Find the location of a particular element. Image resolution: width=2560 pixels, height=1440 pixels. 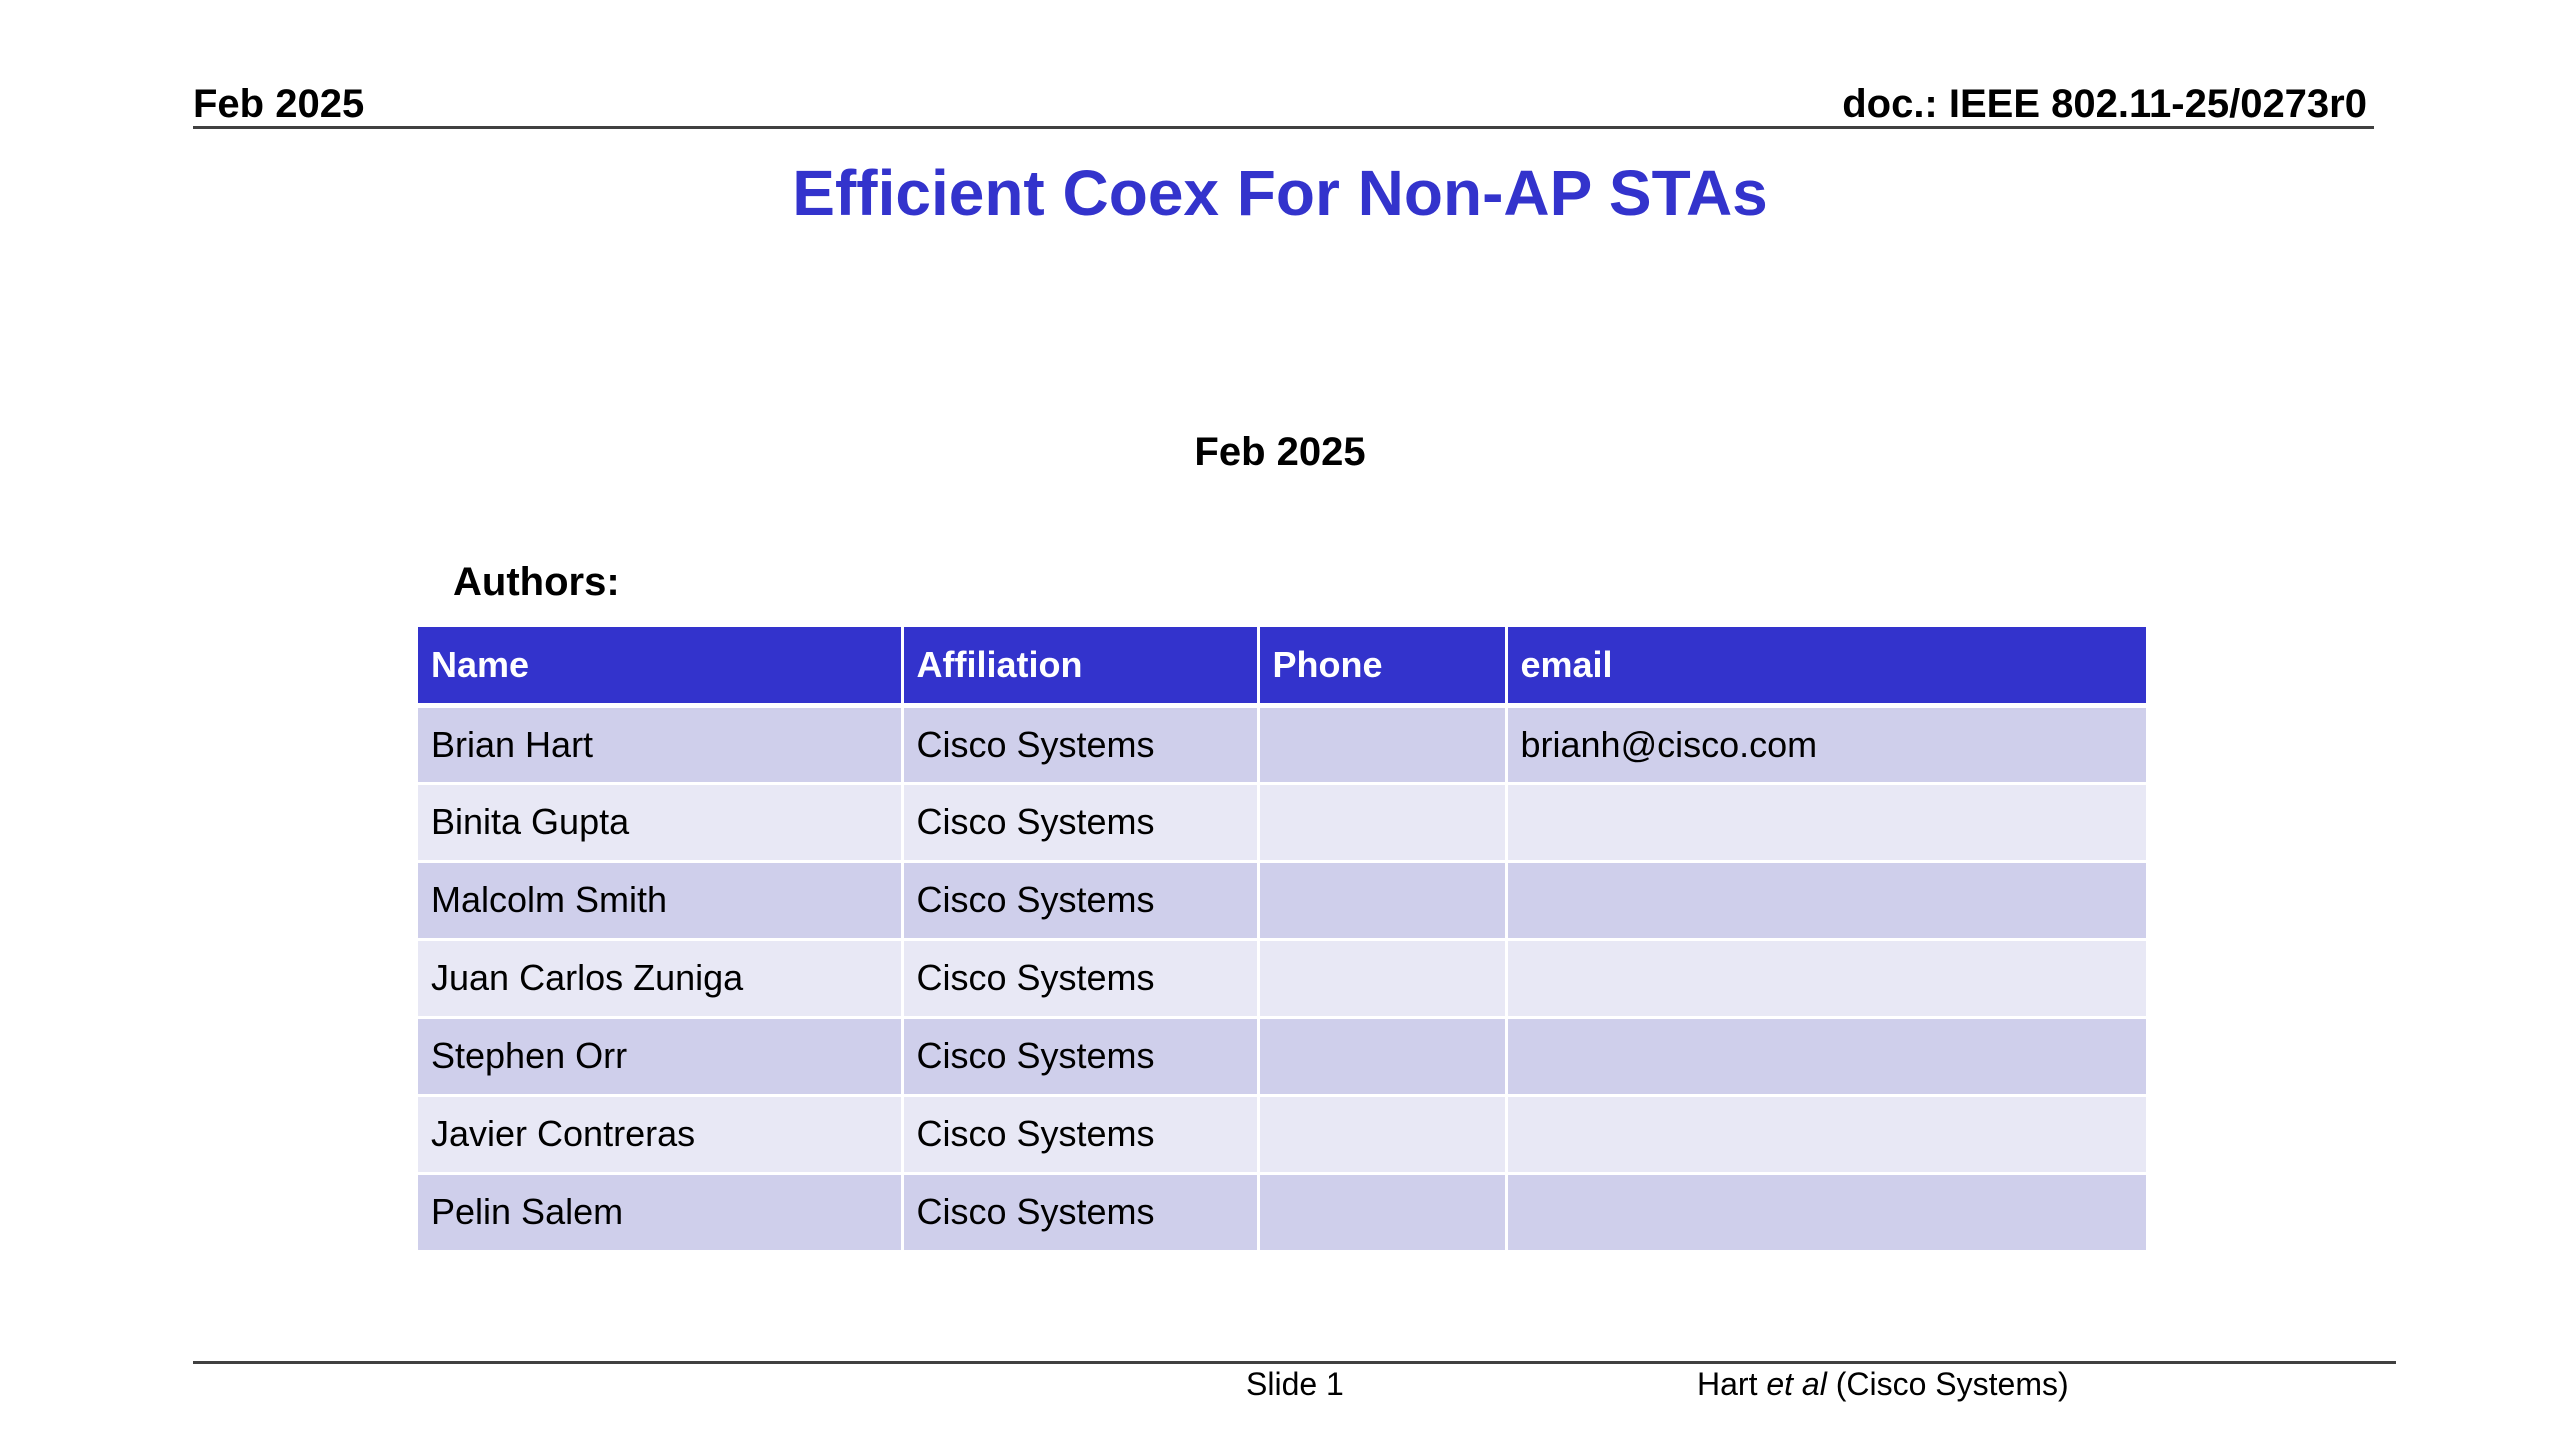

authors-label: Authors: is located at coordinates (536, 582).